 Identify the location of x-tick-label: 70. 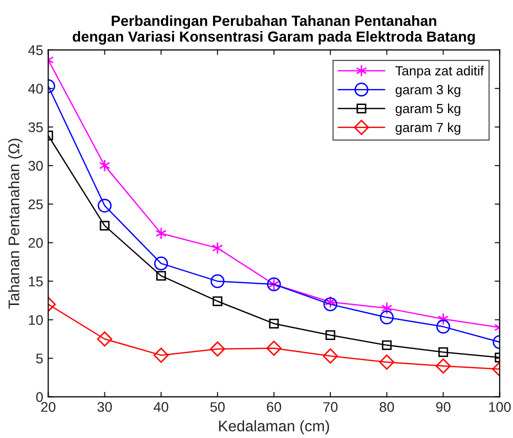
(330, 407).